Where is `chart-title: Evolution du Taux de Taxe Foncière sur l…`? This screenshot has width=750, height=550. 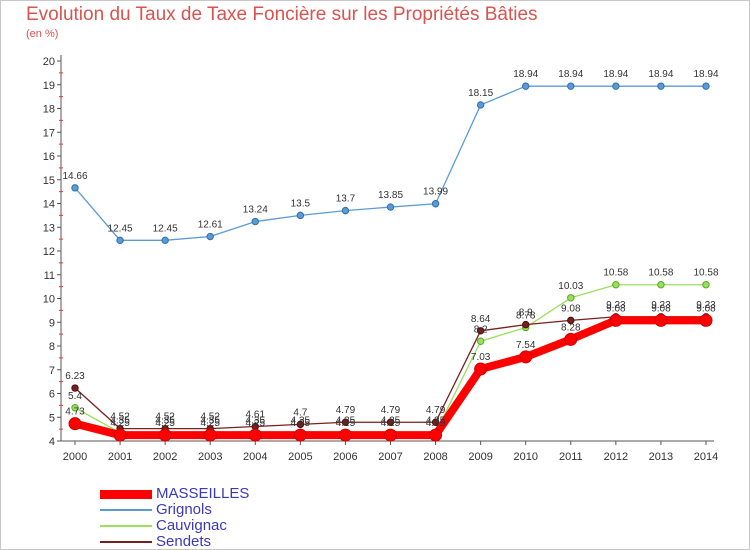
chart-title: Evolution du Taux de Taxe Foncière sur l… is located at coordinates (282, 14).